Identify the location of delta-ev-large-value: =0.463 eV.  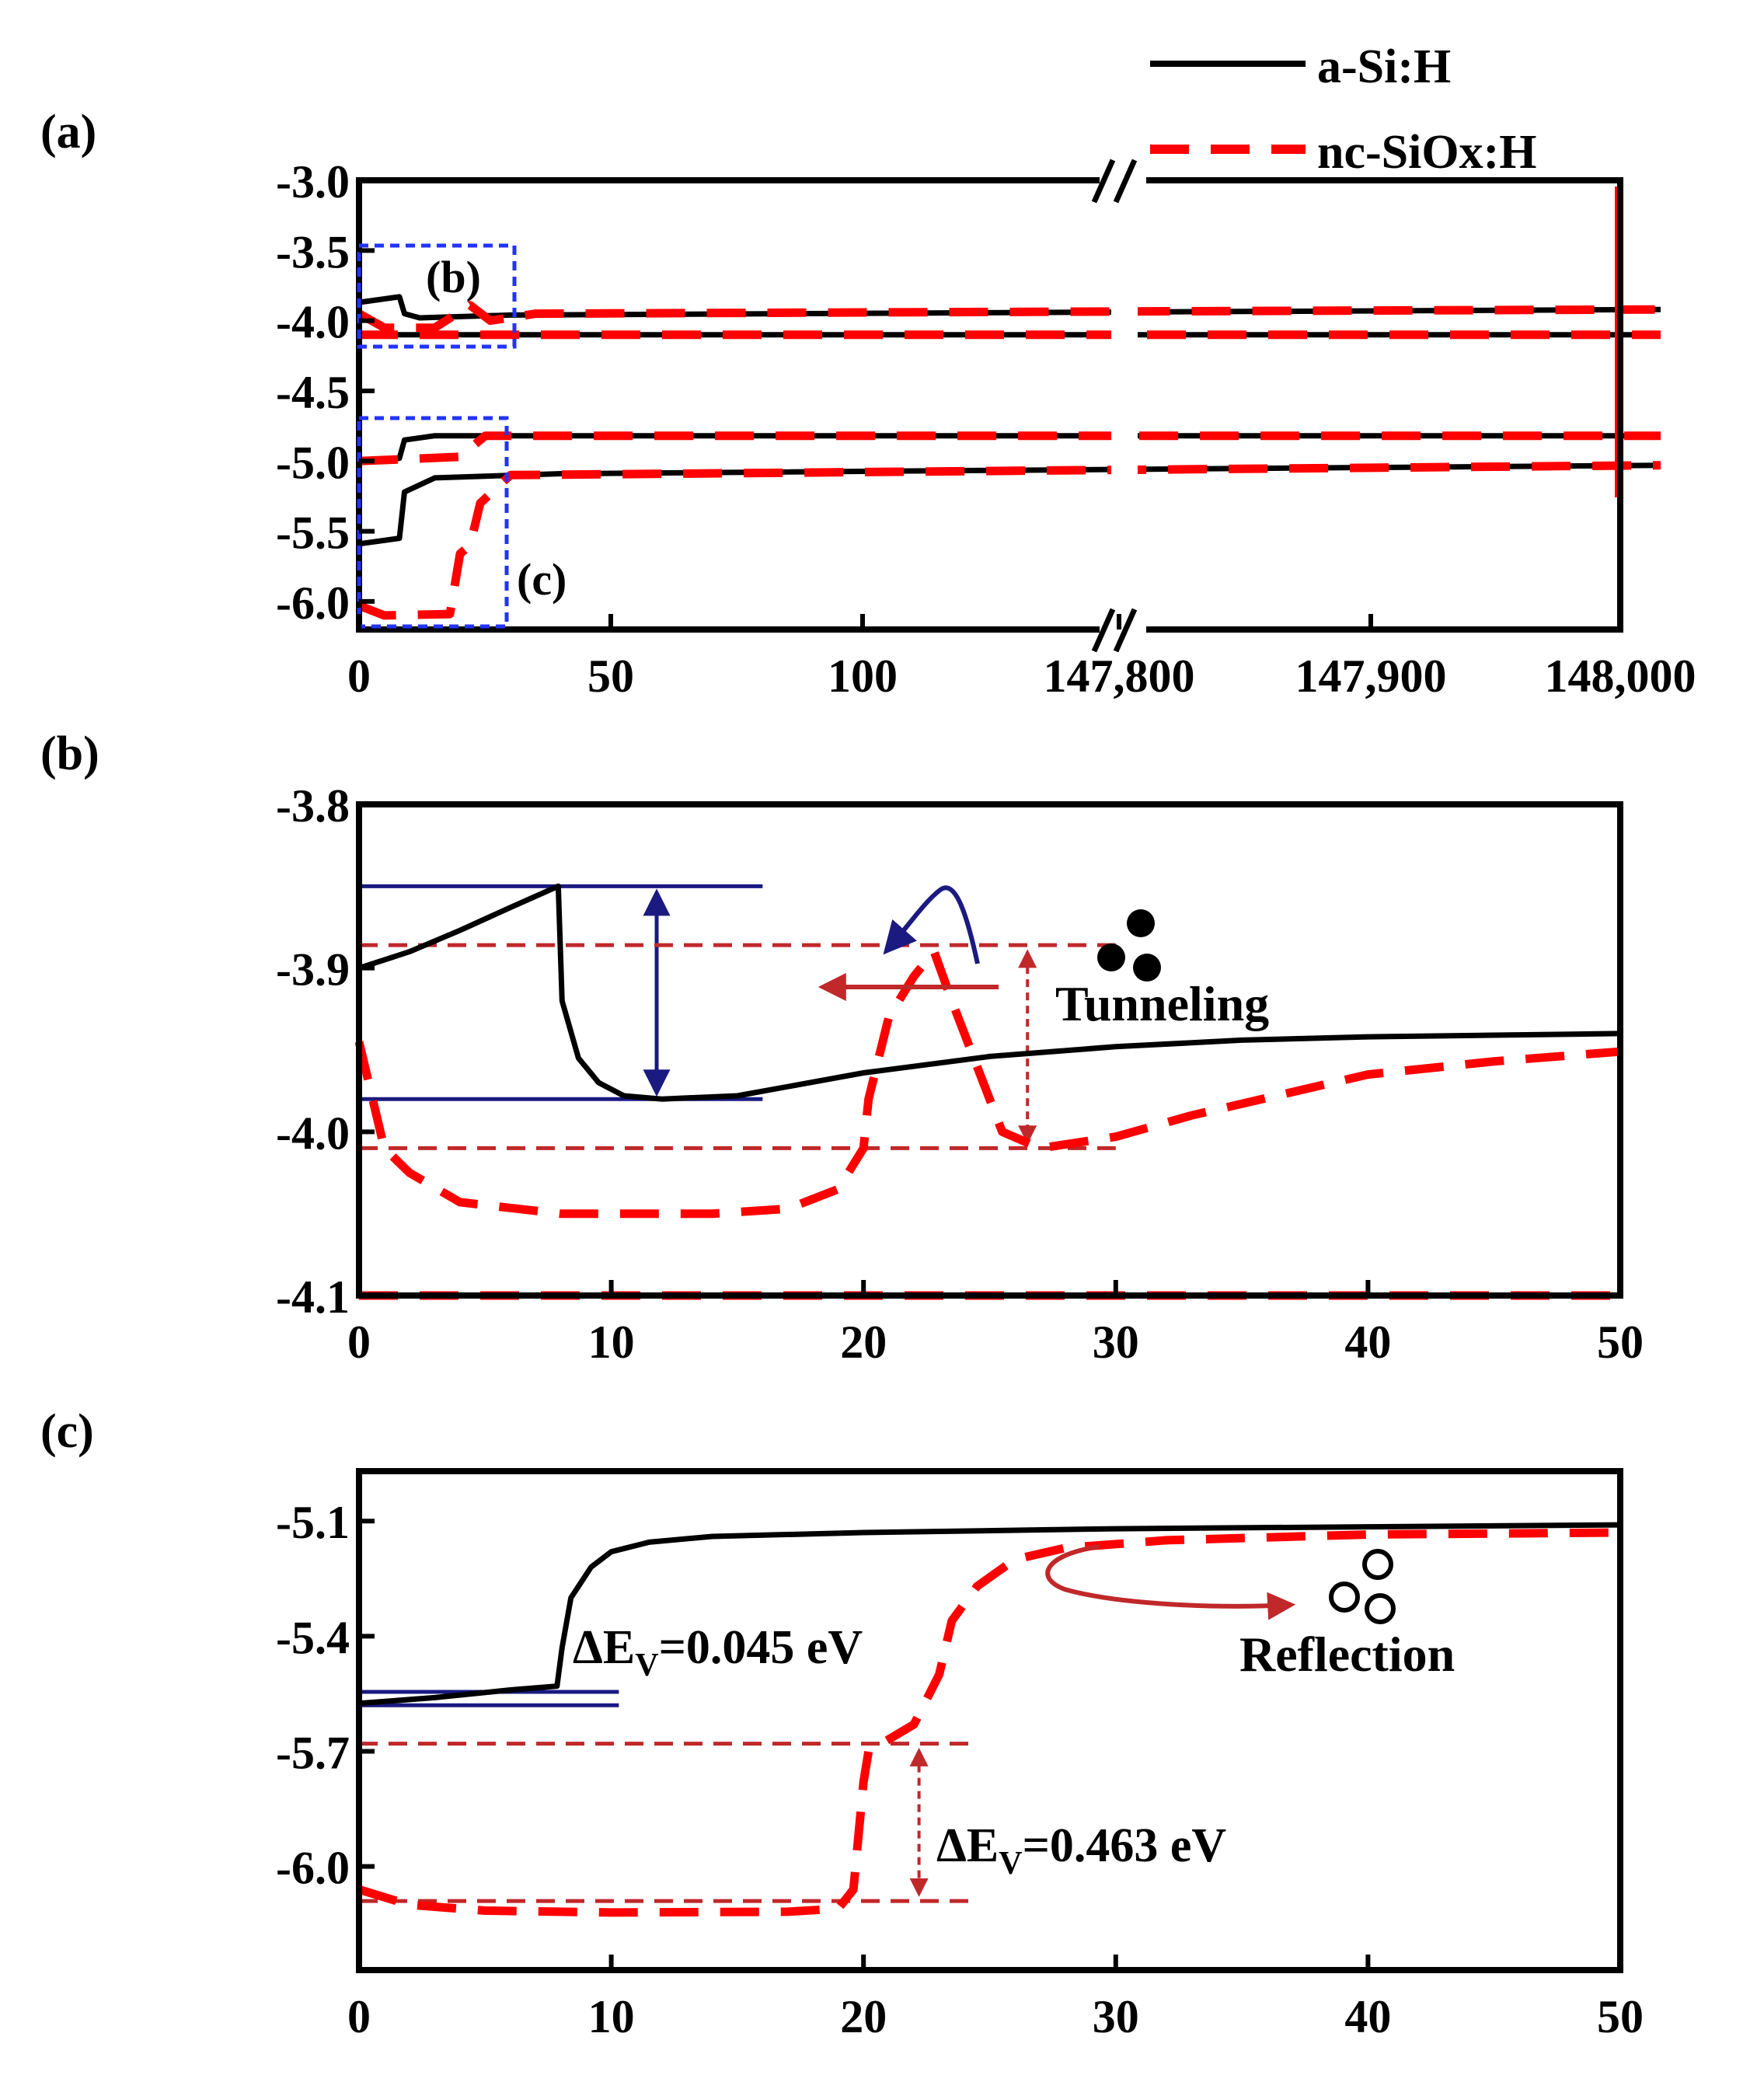
(1125, 1846).